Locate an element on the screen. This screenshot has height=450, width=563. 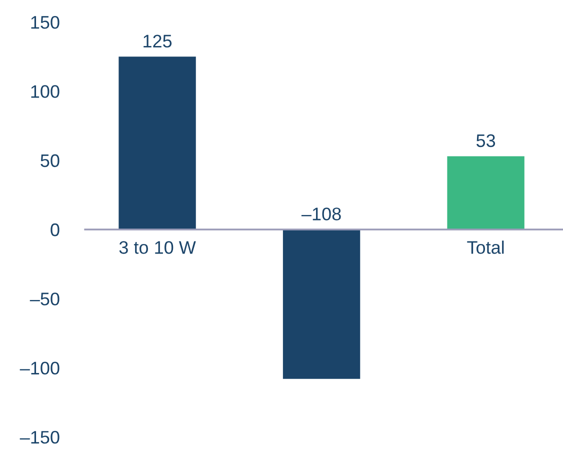
y-tick-label: –50 is located at coordinates (45, 299).